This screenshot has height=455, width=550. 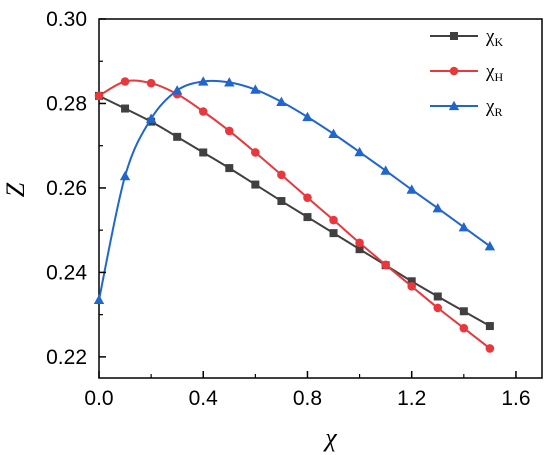 I want to click on x-tick-label: 0.0, so click(x=98, y=398).